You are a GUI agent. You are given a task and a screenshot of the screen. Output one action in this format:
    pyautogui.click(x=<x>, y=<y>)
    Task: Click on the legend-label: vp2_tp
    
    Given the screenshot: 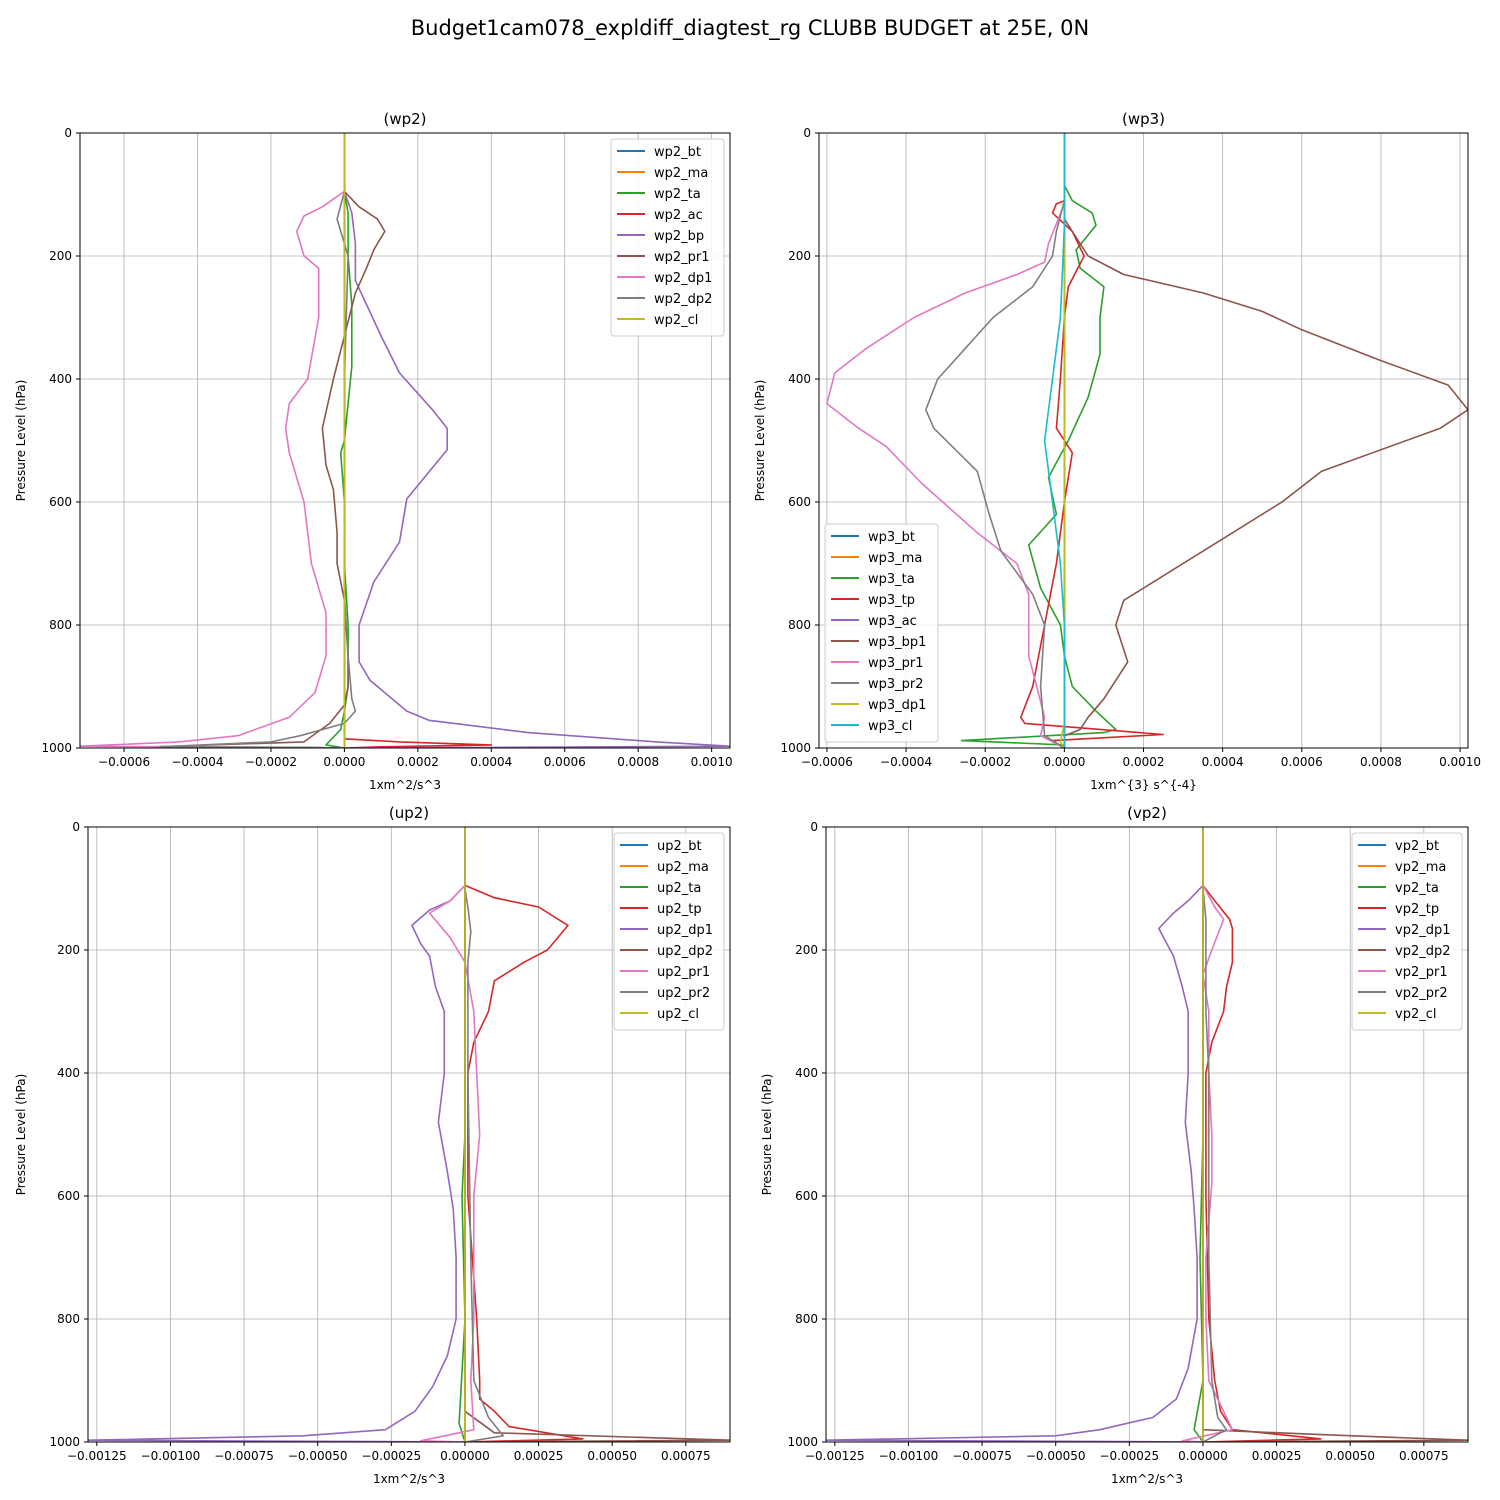 What is the action you would take?
    pyautogui.click(x=1417, y=909)
    